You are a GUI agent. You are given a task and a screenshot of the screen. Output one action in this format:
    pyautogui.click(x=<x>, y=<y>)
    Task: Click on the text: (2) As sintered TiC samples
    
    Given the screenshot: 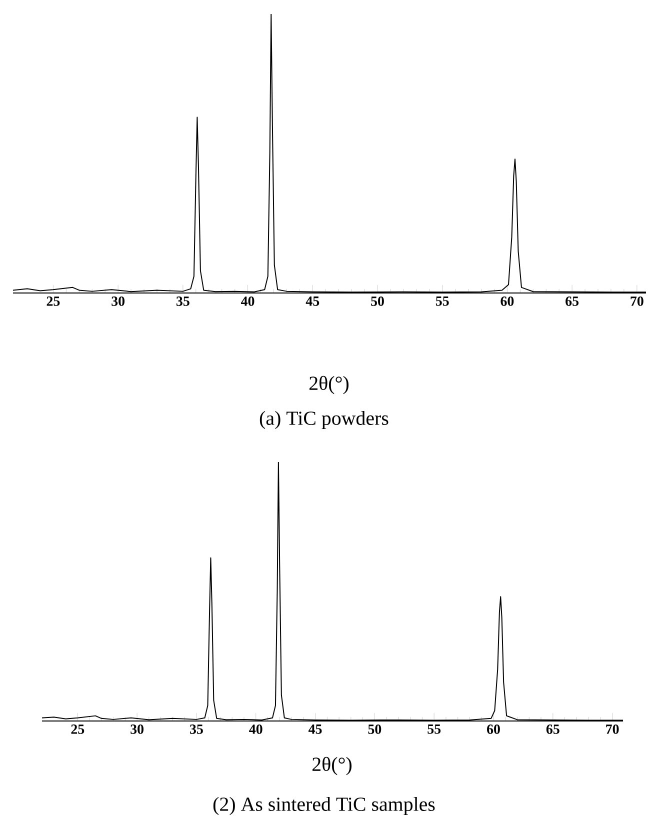 What is the action you would take?
    pyautogui.click(x=324, y=806)
    